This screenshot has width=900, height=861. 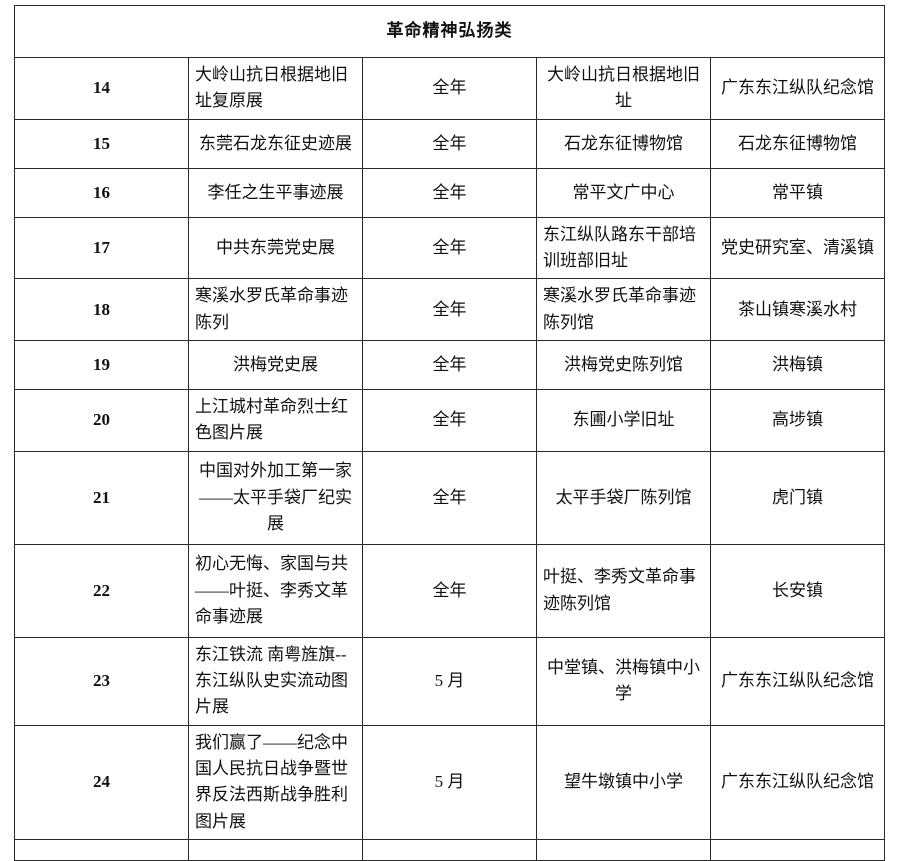 I want to click on cell-exhibit-place: 望牛墩镇中小学, so click(x=623, y=782).